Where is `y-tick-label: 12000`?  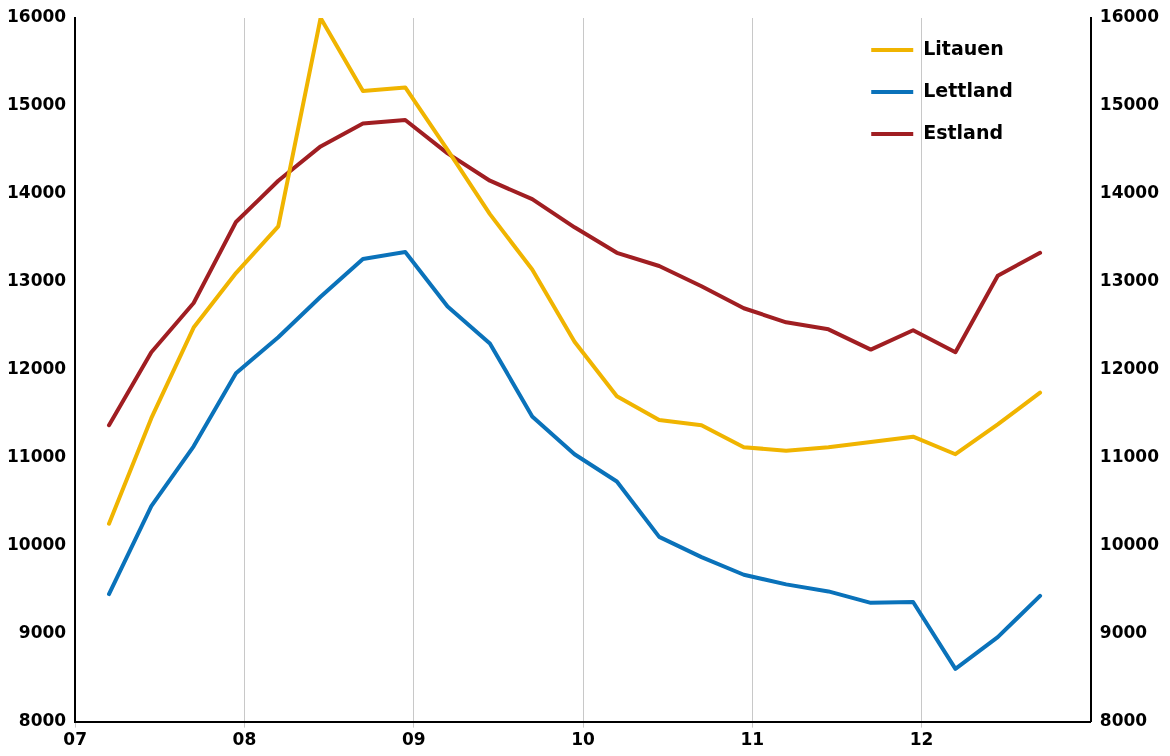 y-tick-label: 12000 is located at coordinates (36, 368).